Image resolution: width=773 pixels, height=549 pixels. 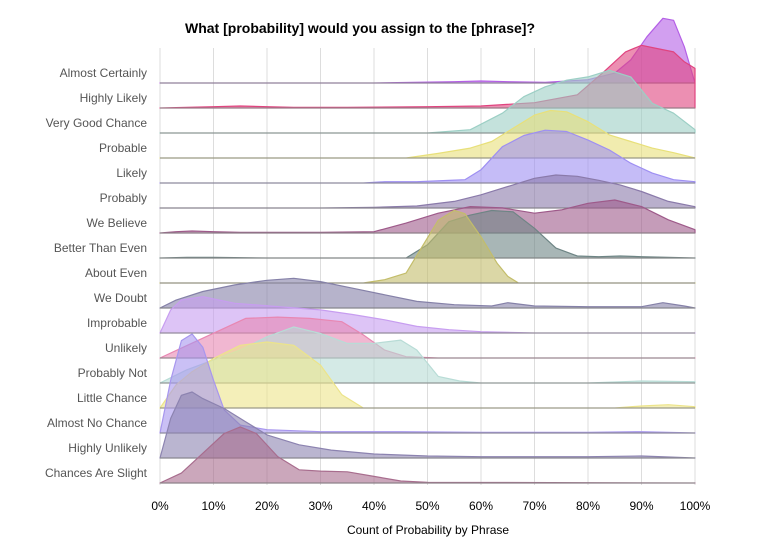 What do you see at coordinates (213, 506) in the screenshot?
I see `x-tick-10: 10%` at bounding box center [213, 506].